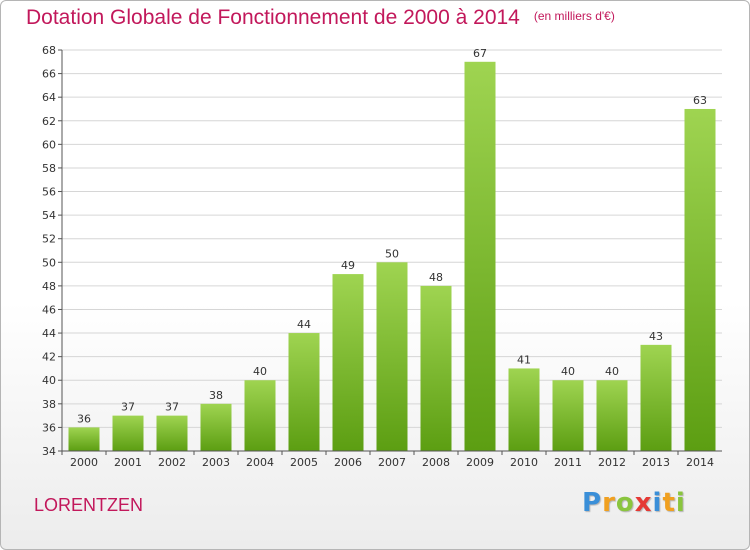 The image size is (750, 550). What do you see at coordinates (84, 462) in the screenshot?
I see `x-tick-label: 2000` at bounding box center [84, 462].